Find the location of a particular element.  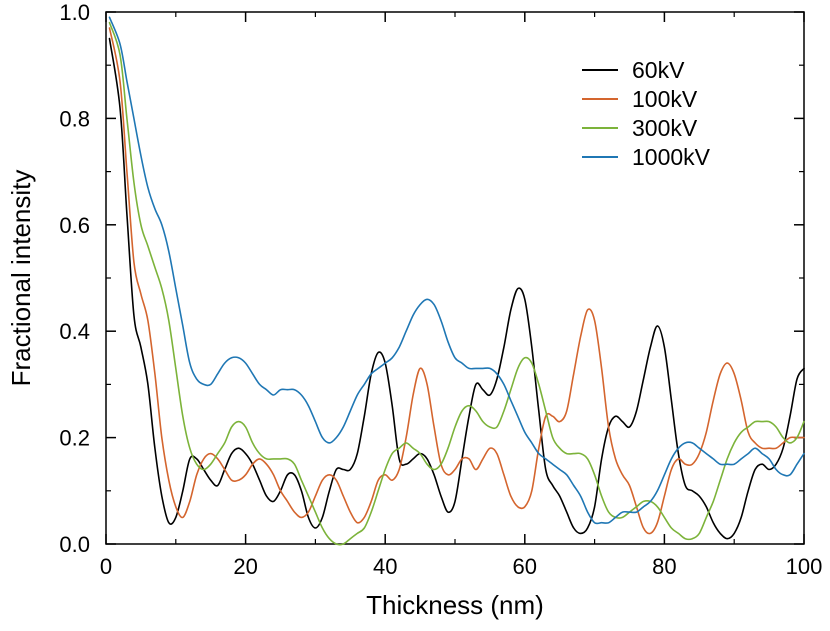

legend-label-100kV: 100kV is located at coordinates (665, 99).